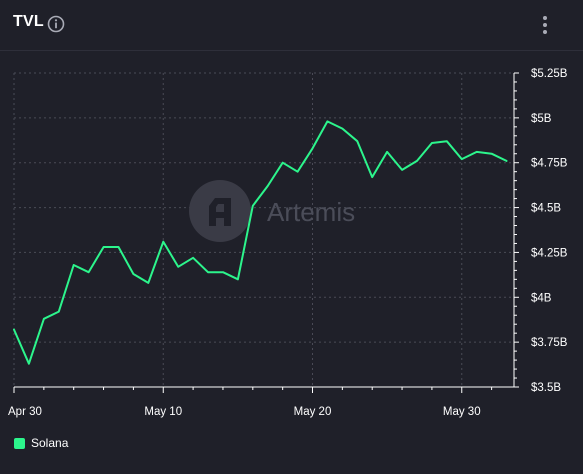 This screenshot has height=474, width=583. Describe the element at coordinates (546, 209) in the screenshot. I see `y-tick-label: $4.5B` at that location.